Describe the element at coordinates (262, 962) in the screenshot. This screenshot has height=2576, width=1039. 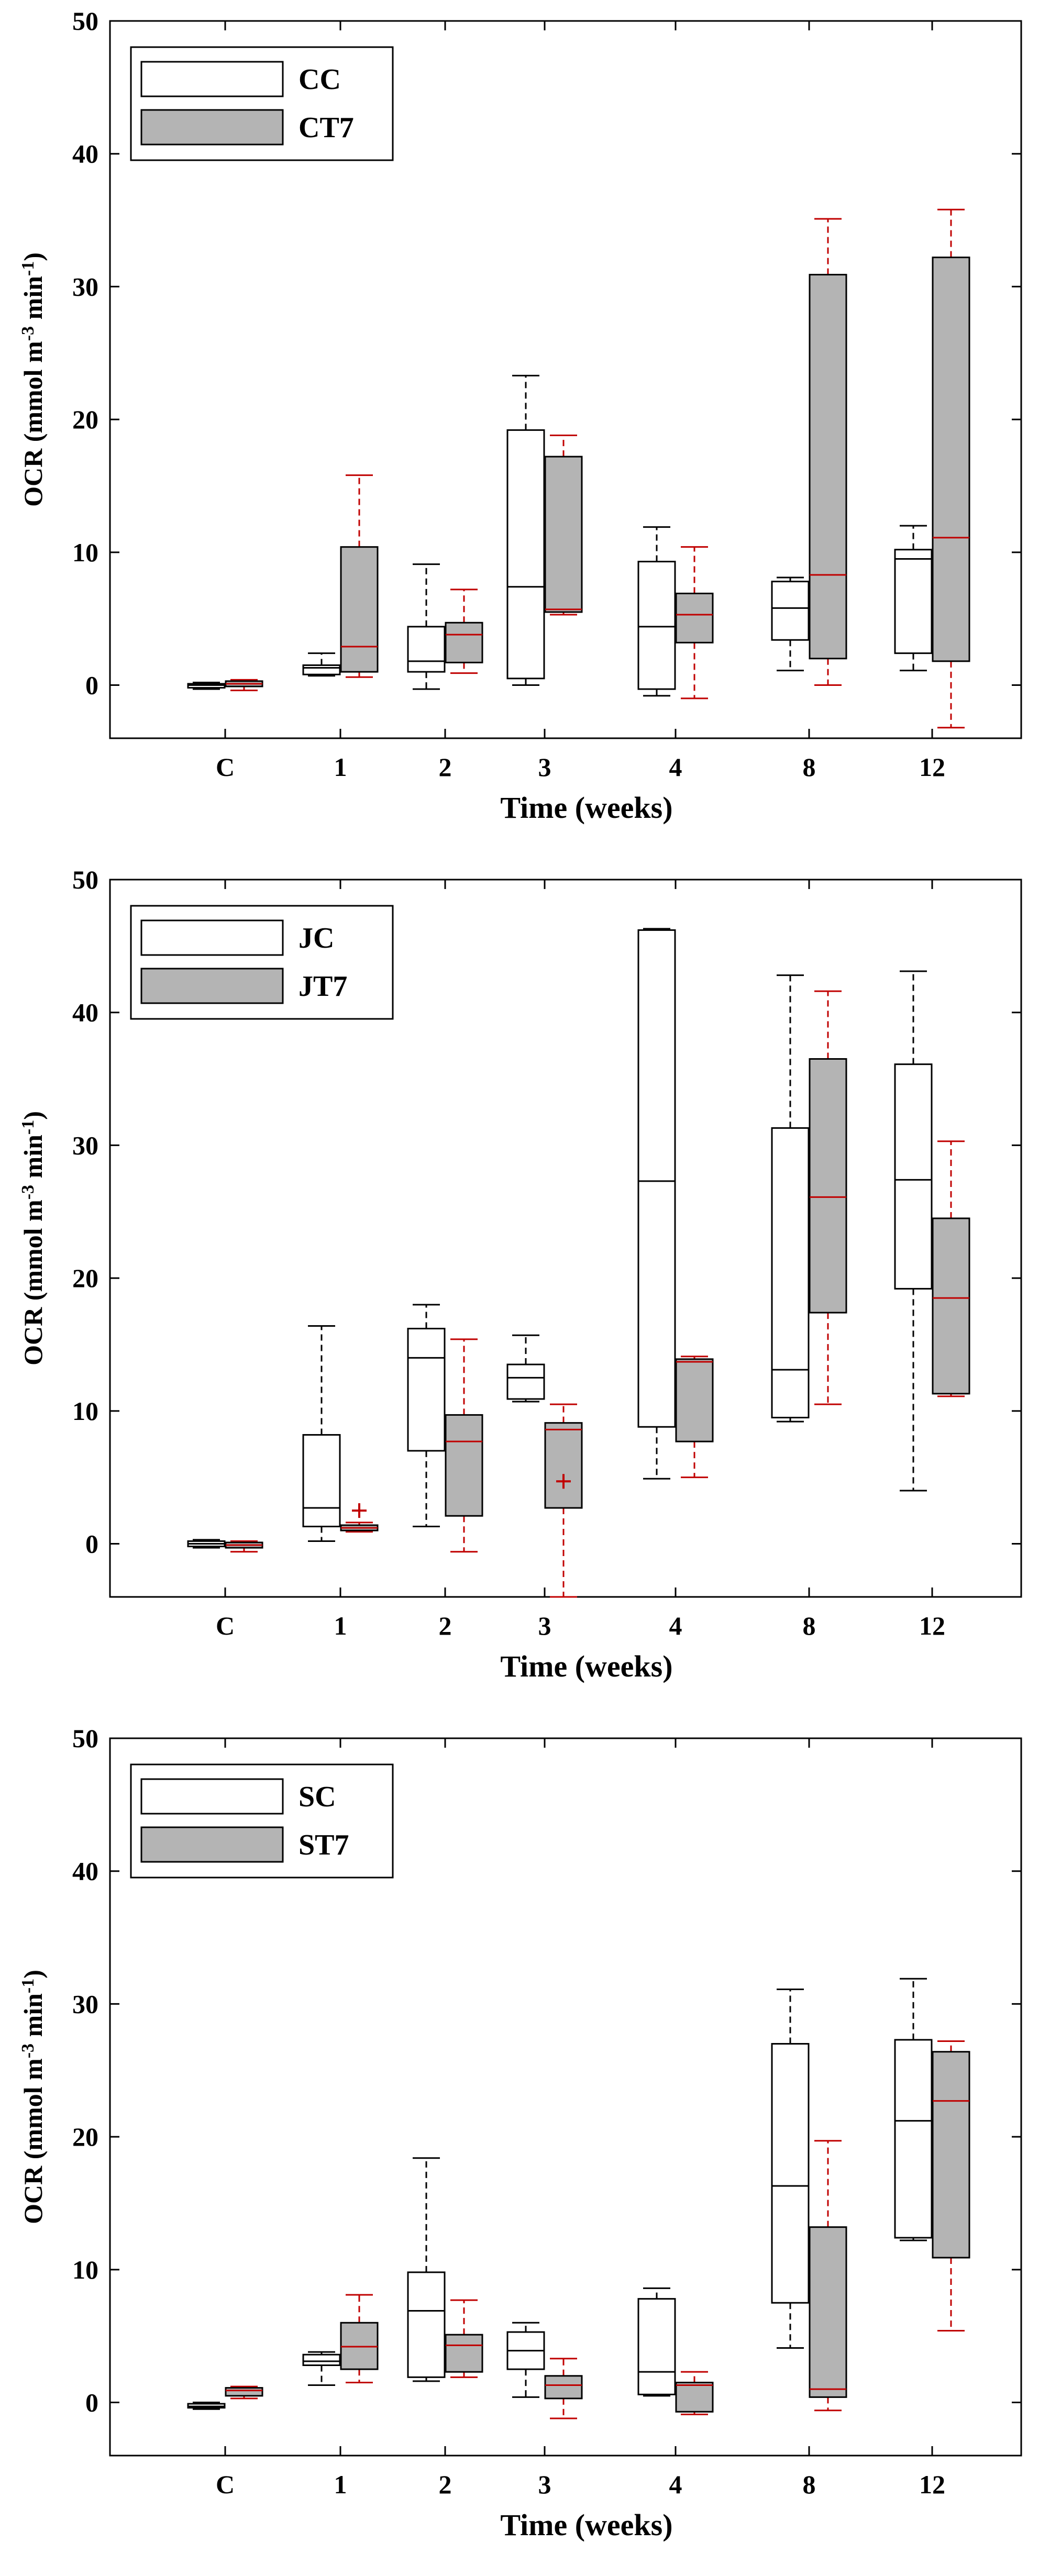
I see `legend: JC JT7` at that location.